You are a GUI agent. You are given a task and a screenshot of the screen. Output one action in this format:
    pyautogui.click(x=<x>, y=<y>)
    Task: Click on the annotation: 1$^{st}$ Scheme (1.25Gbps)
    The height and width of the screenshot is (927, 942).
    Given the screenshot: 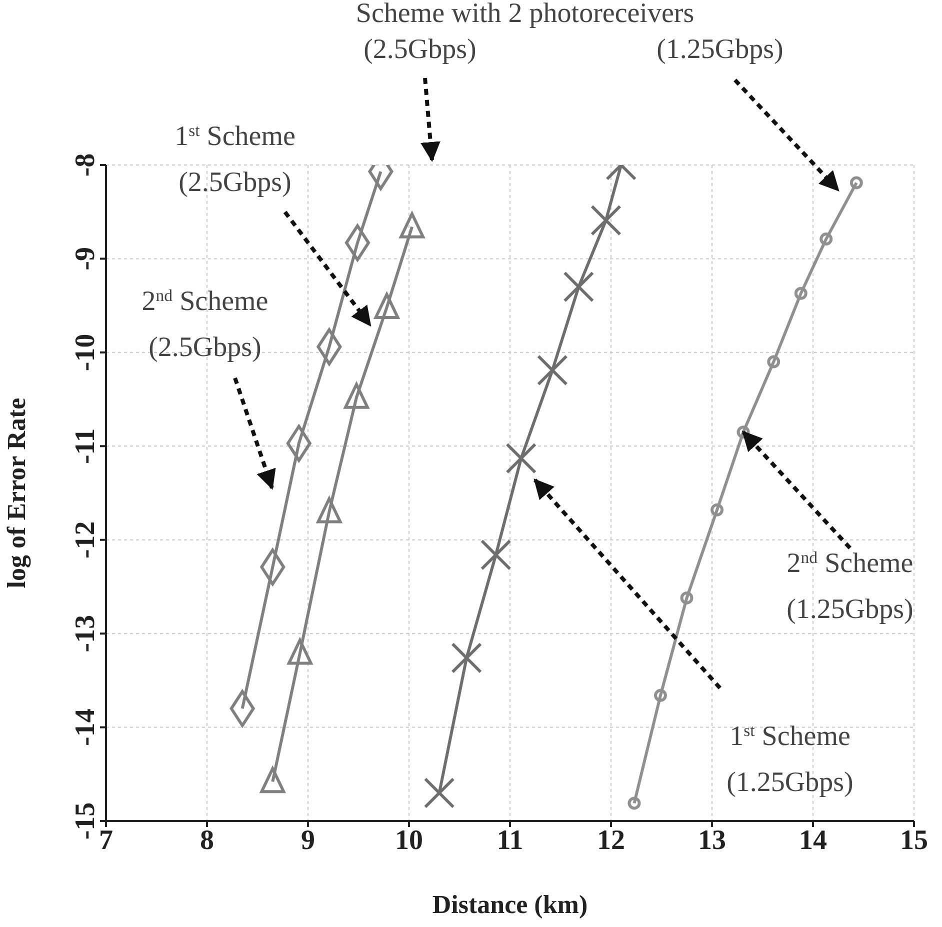 What is the action you would take?
    pyautogui.click(x=790, y=759)
    